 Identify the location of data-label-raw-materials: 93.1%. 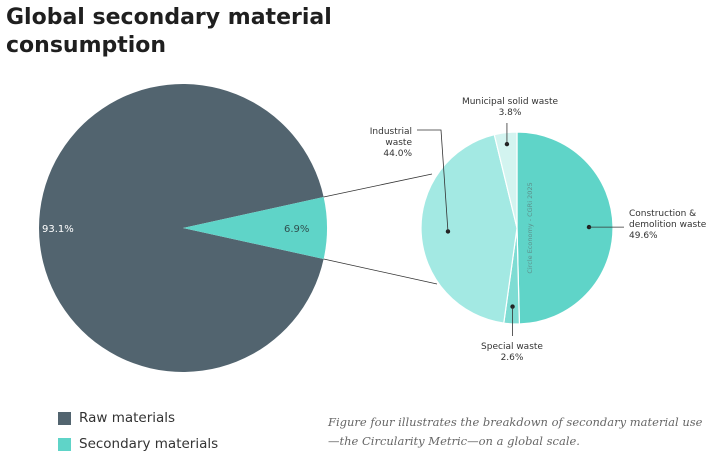
(58, 229).